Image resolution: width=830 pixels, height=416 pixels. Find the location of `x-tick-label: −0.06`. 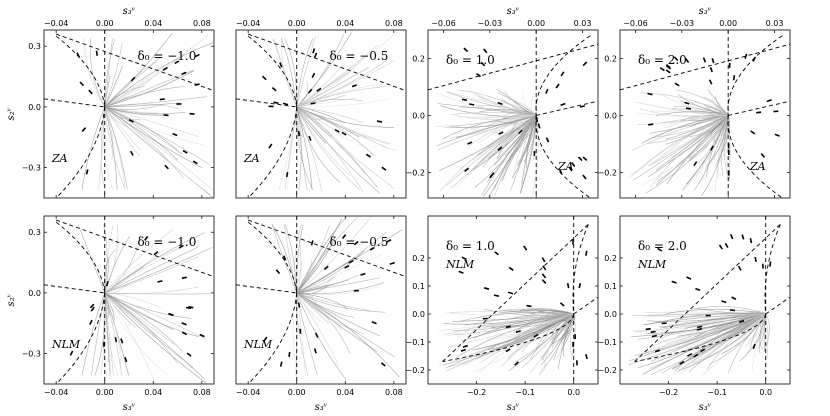

x-tick-label: −0.06 is located at coordinates (443, 23).